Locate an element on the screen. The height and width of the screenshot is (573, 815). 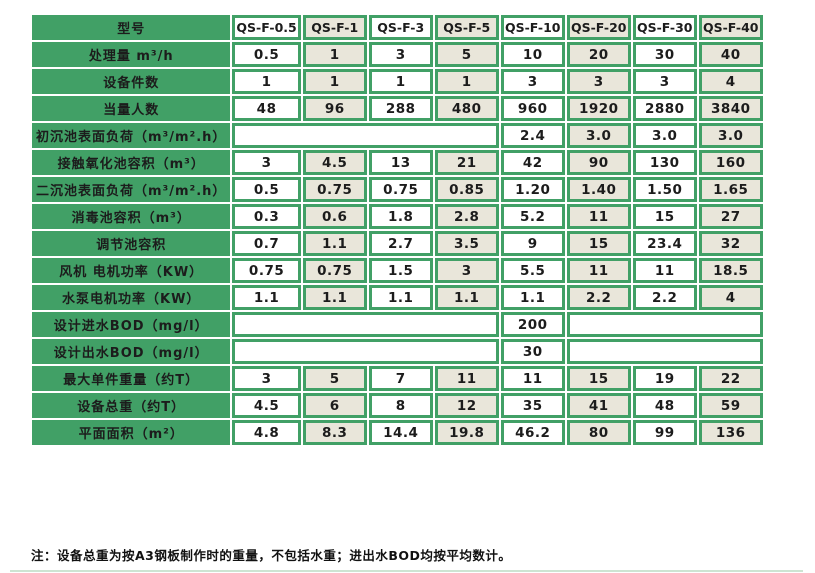
row-label-cell: 处理量 m³/h is located at coordinates (131, 54).